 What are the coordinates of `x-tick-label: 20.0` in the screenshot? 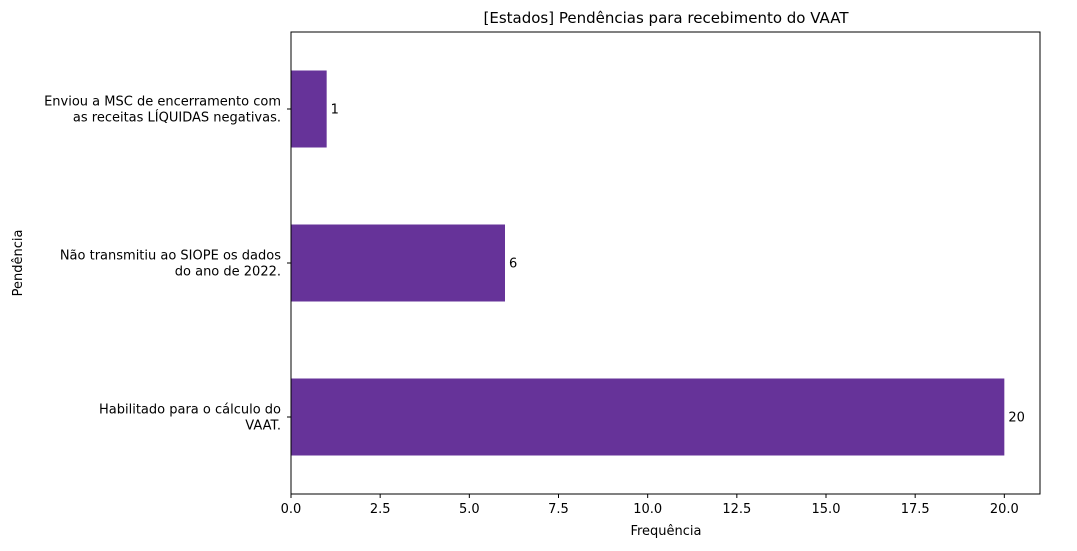 It's located at (1004, 509).